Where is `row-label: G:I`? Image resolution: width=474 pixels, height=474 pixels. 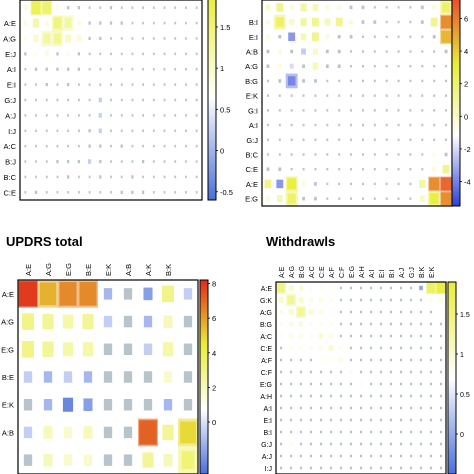
row-label: G:I is located at coordinates (253, 110).